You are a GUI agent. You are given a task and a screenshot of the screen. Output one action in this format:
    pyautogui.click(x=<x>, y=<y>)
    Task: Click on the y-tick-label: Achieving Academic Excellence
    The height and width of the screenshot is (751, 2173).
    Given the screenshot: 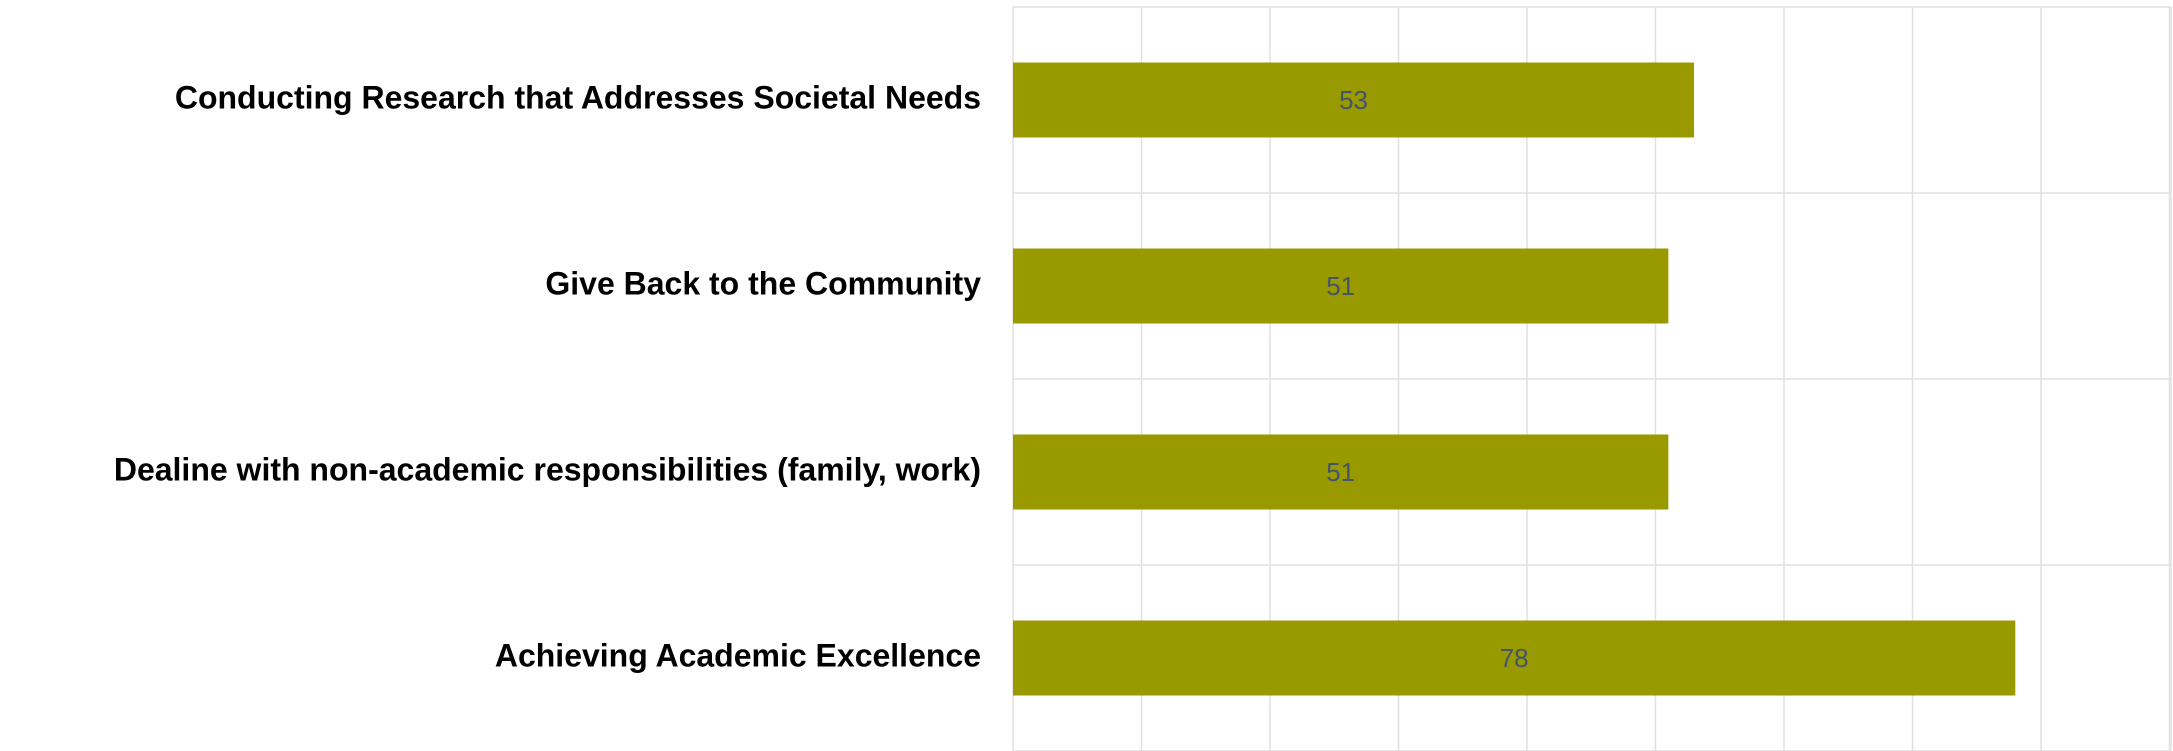 What is the action you would take?
    pyautogui.click(x=738, y=655)
    